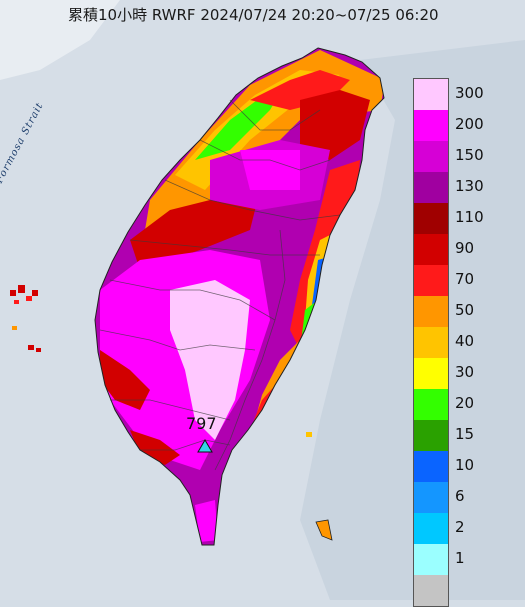  What do you see at coordinates (205, 446) in the screenshot?
I see `peak-triangle-icon` at bounding box center [205, 446].